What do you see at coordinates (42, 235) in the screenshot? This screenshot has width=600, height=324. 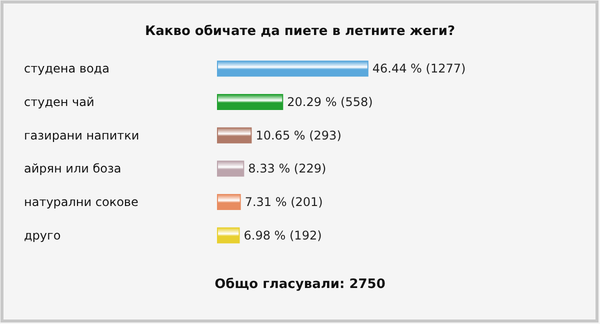 I see `y-tick-label: друго` at bounding box center [42, 235].